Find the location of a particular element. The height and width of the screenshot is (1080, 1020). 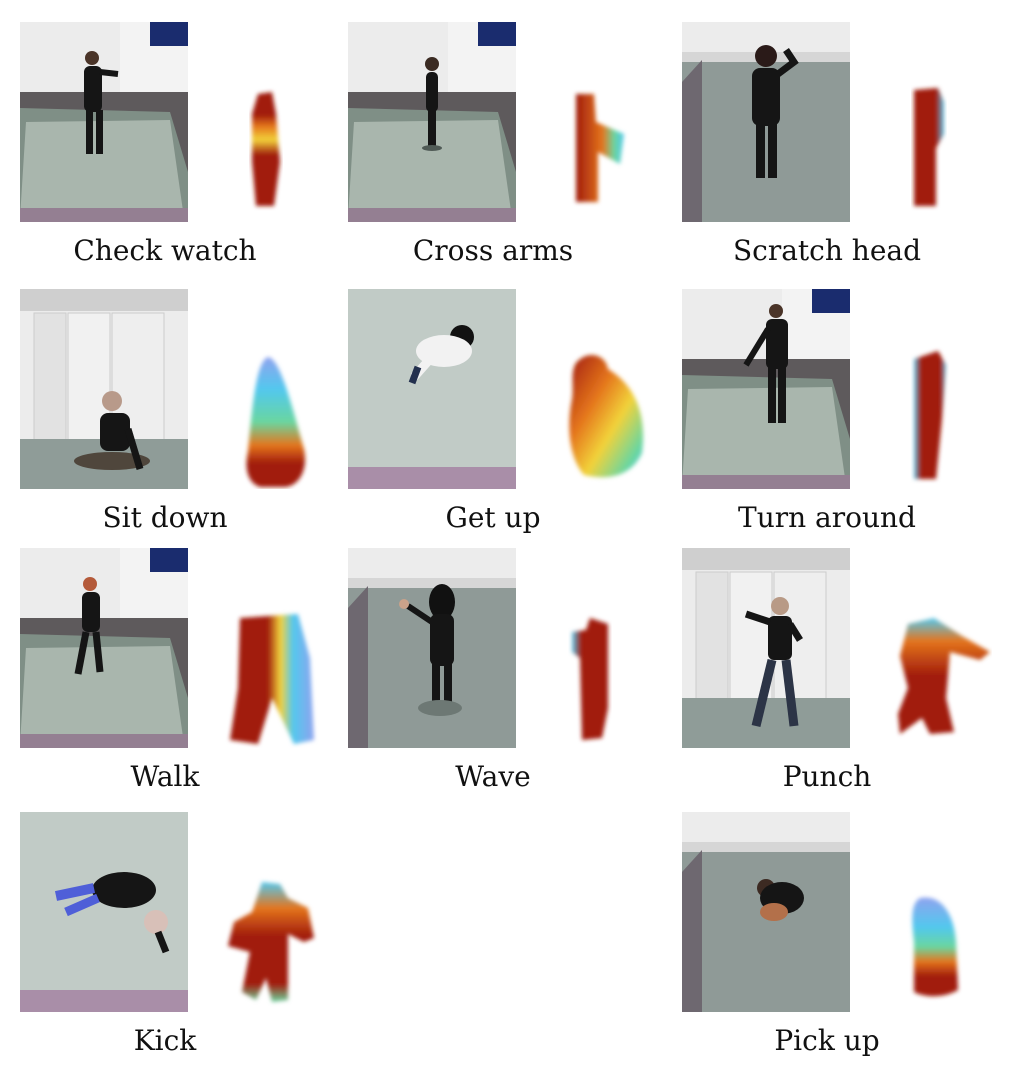

photo-sit-down is located at coordinates (104, 389).